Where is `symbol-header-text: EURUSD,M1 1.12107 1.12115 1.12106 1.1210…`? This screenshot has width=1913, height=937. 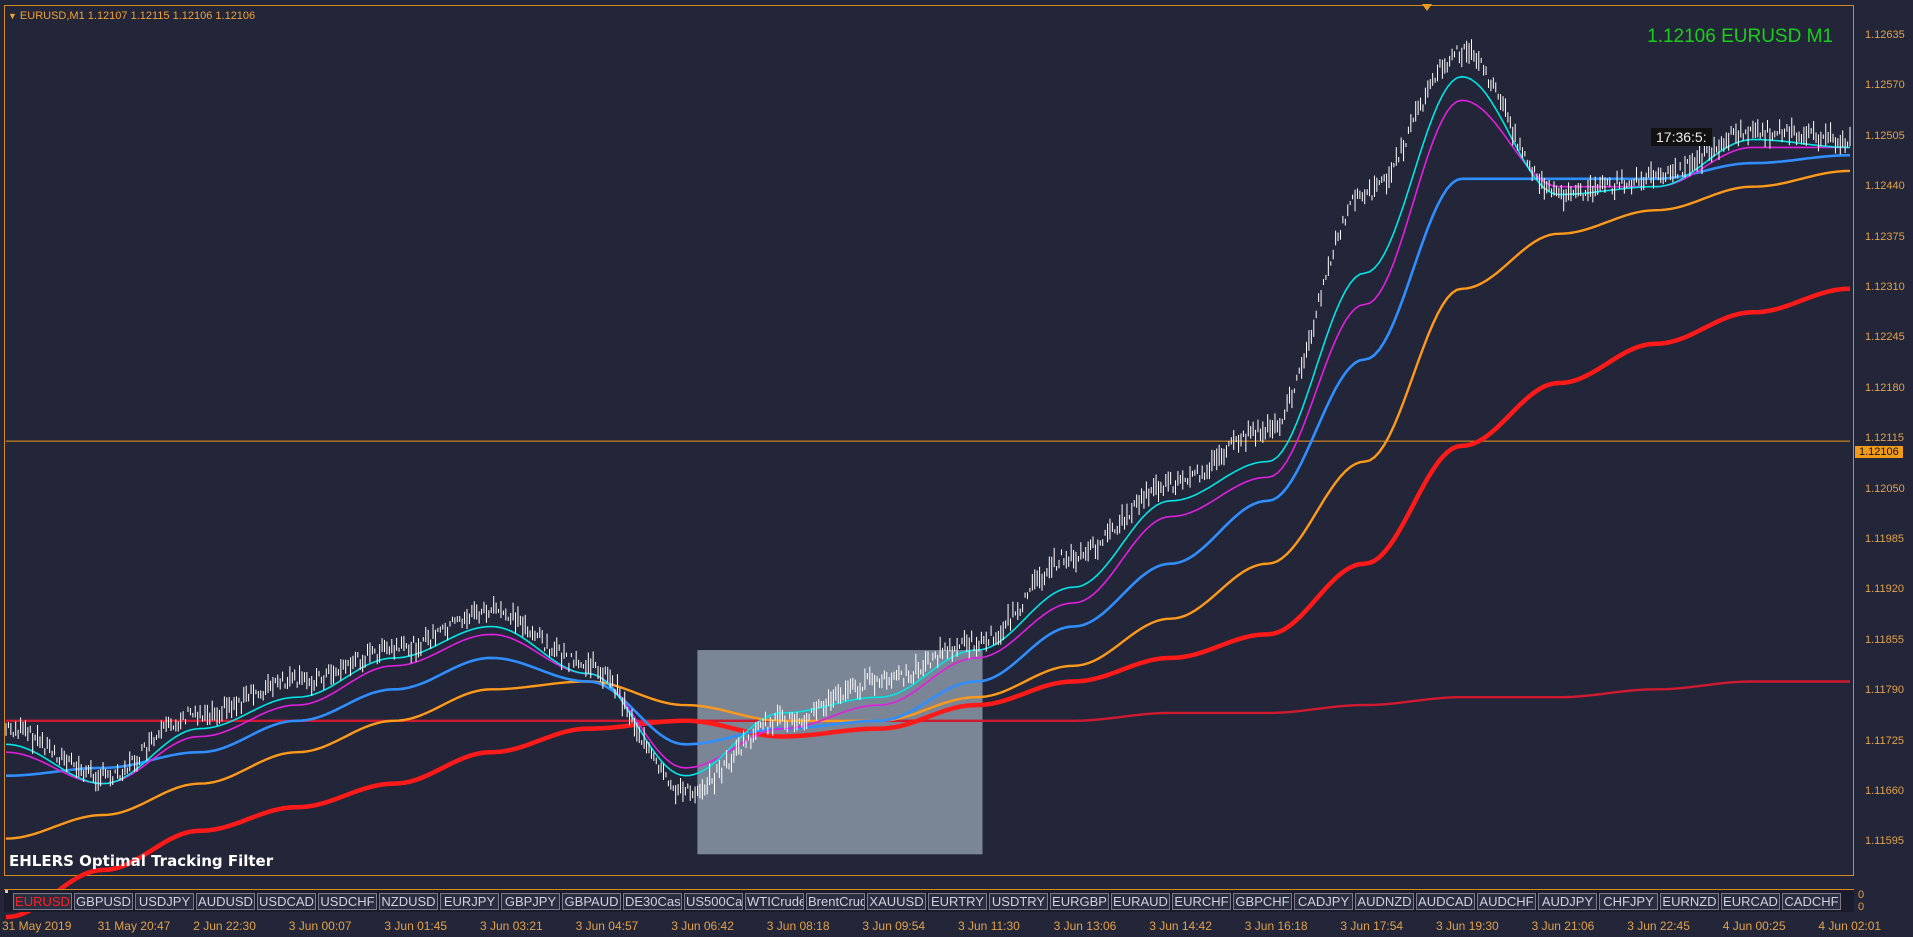 symbol-header-text: EURUSD,M1 1.12107 1.12115 1.12106 1.1210… is located at coordinates (137, 16).